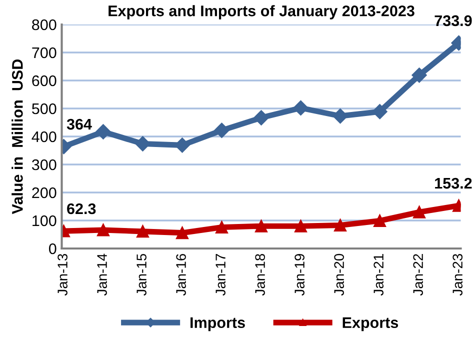 The height and width of the screenshot is (350, 475). I want to click on x-tick-label: Jan-17, so click(221, 275).